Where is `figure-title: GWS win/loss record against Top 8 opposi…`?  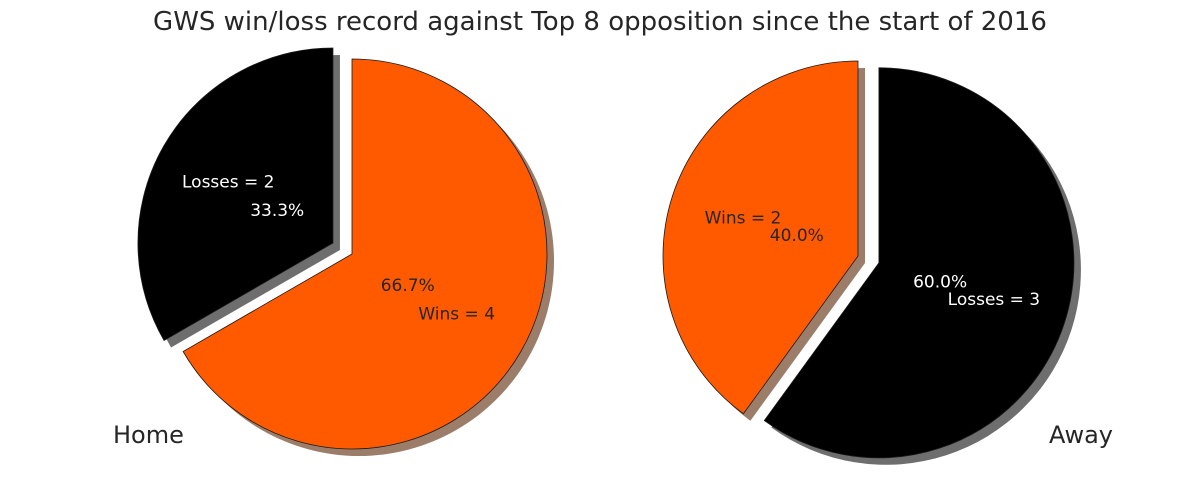
figure-title: GWS win/loss record against Top 8 opposi… is located at coordinates (600, 22).